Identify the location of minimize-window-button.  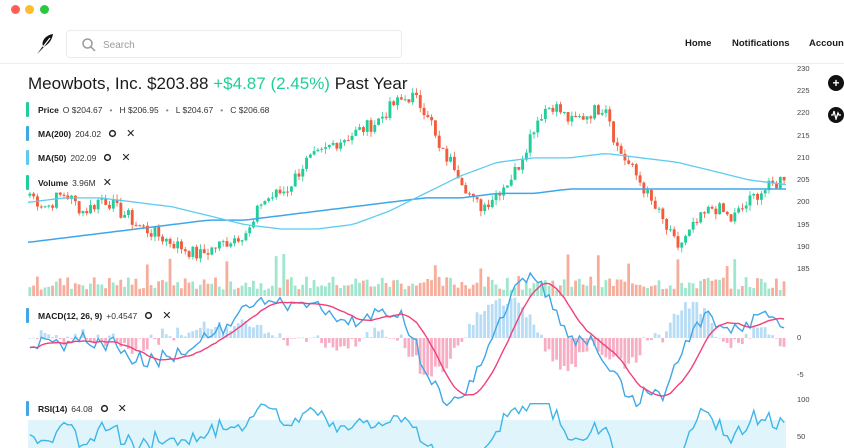
(29, 9).